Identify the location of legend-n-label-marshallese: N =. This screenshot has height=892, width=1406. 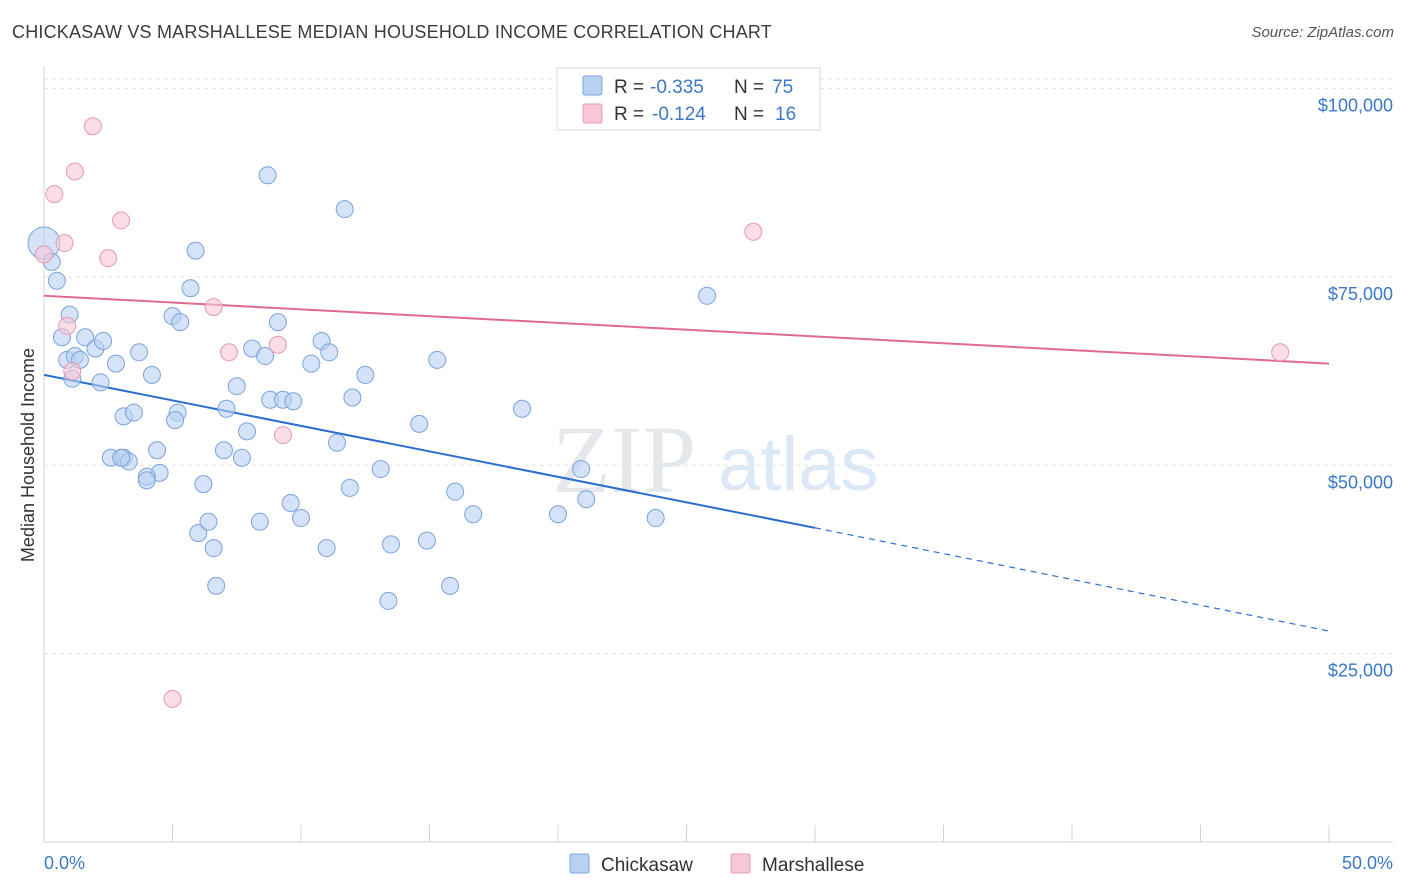
(749, 114).